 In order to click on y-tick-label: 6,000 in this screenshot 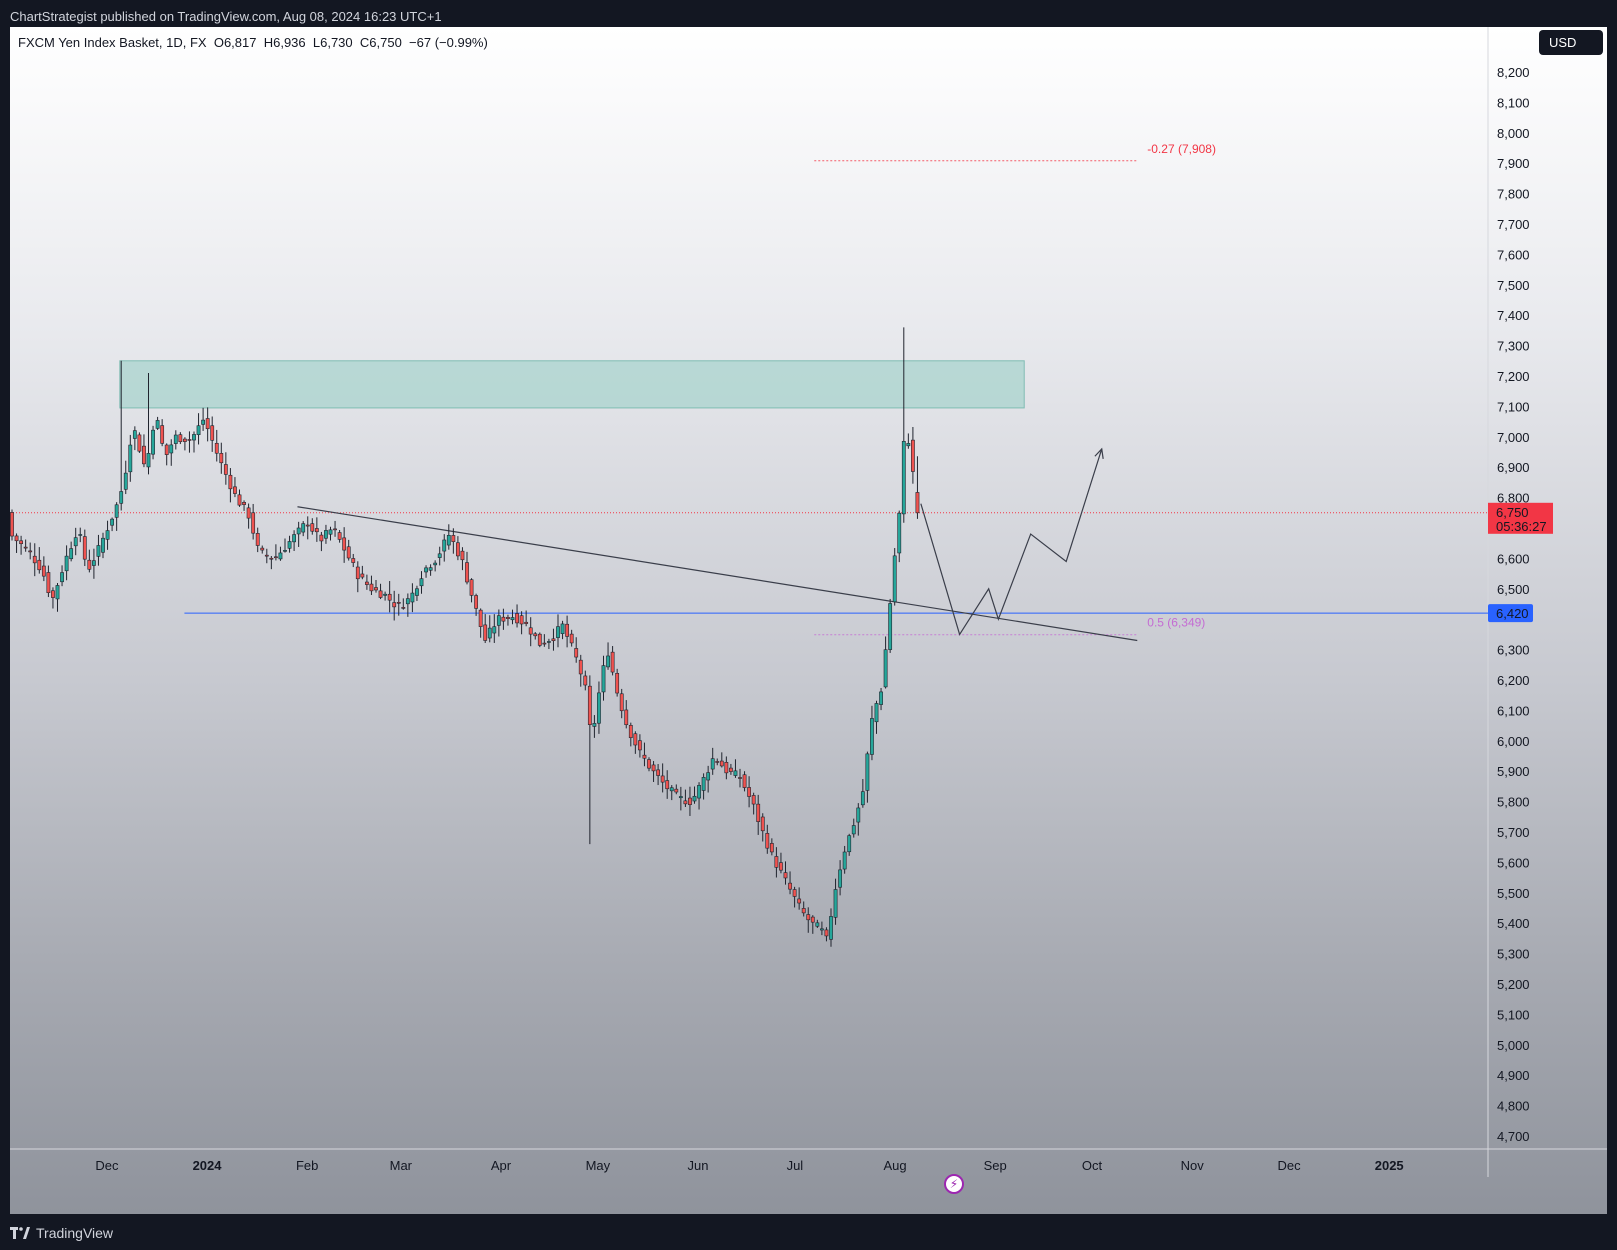, I will do `click(1513, 741)`.